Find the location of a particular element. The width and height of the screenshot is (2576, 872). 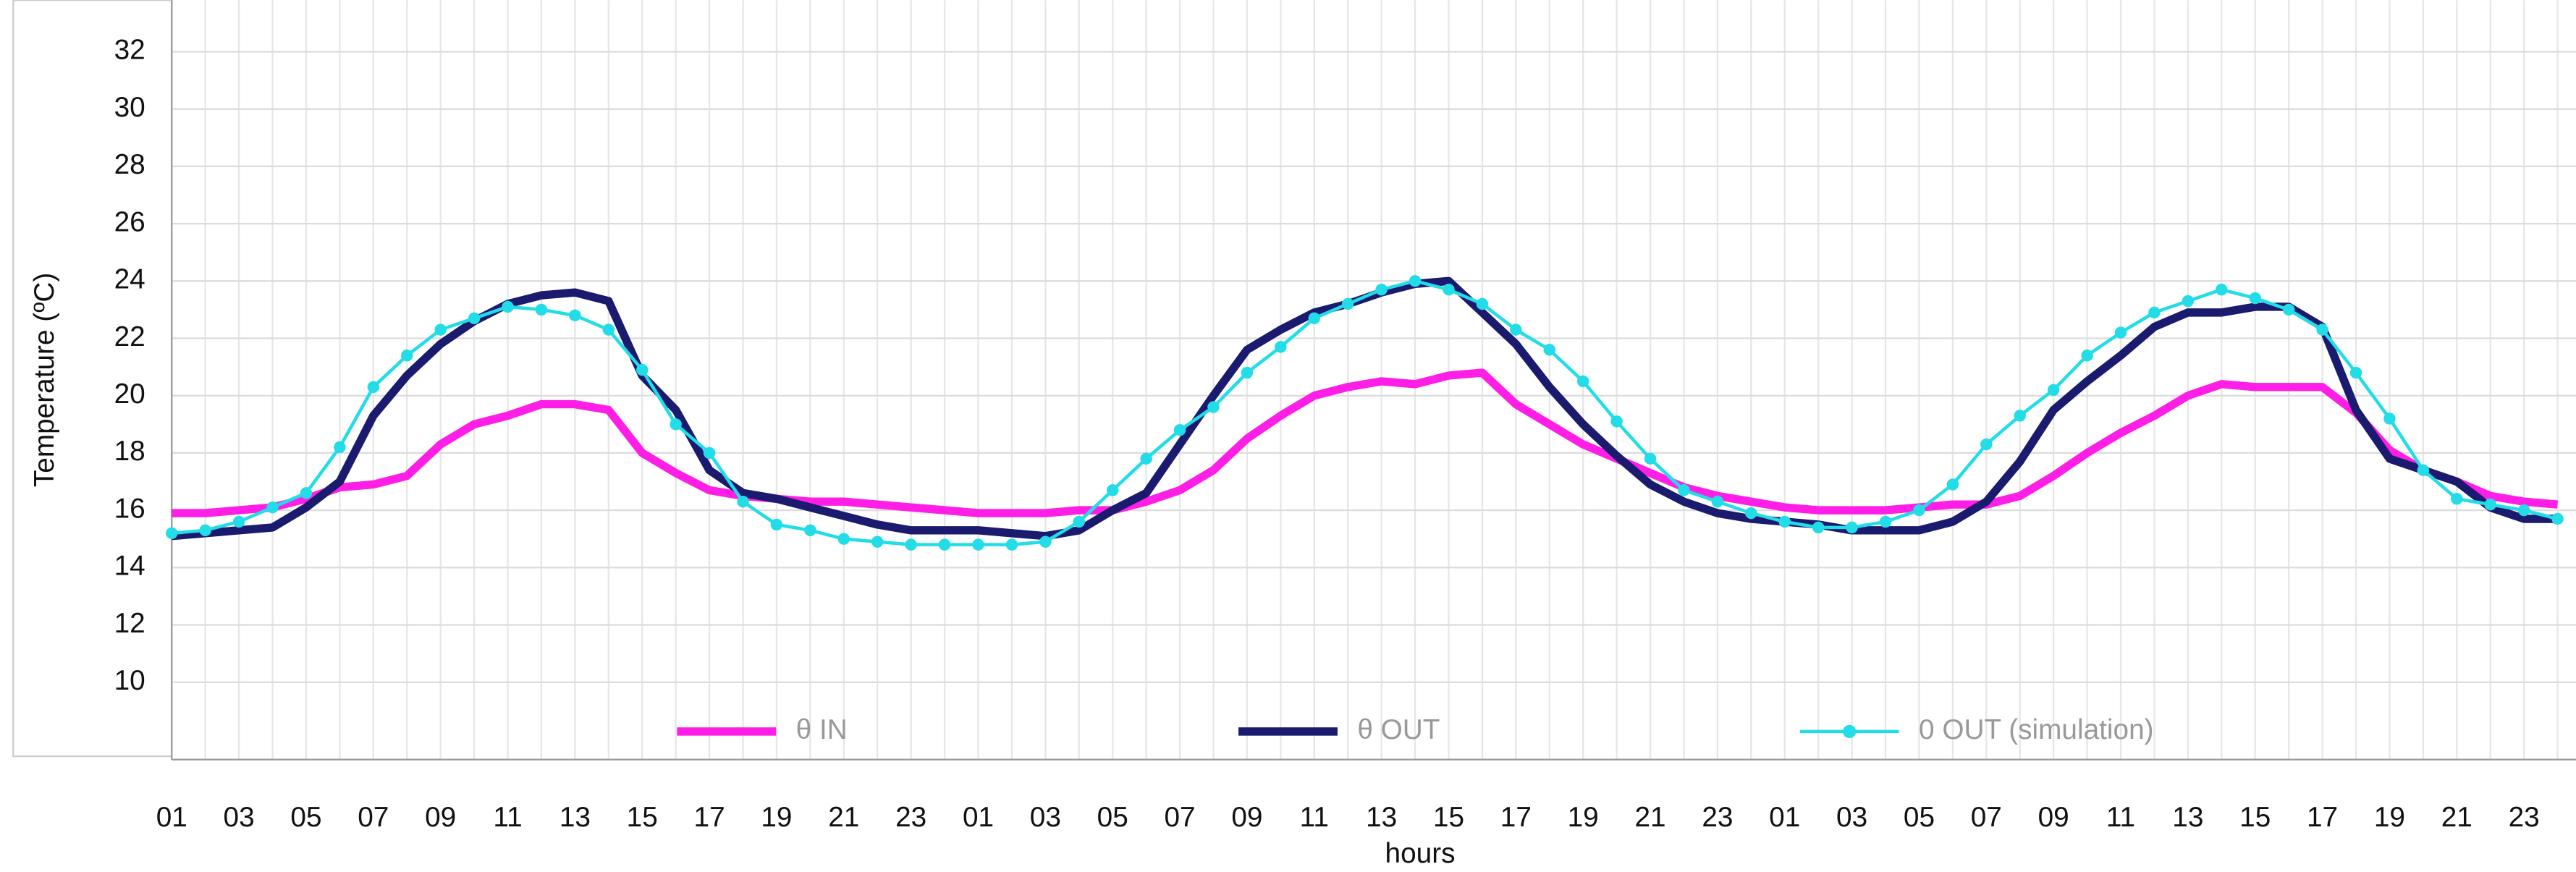

y-tick-label: 22 is located at coordinates (130, 336).